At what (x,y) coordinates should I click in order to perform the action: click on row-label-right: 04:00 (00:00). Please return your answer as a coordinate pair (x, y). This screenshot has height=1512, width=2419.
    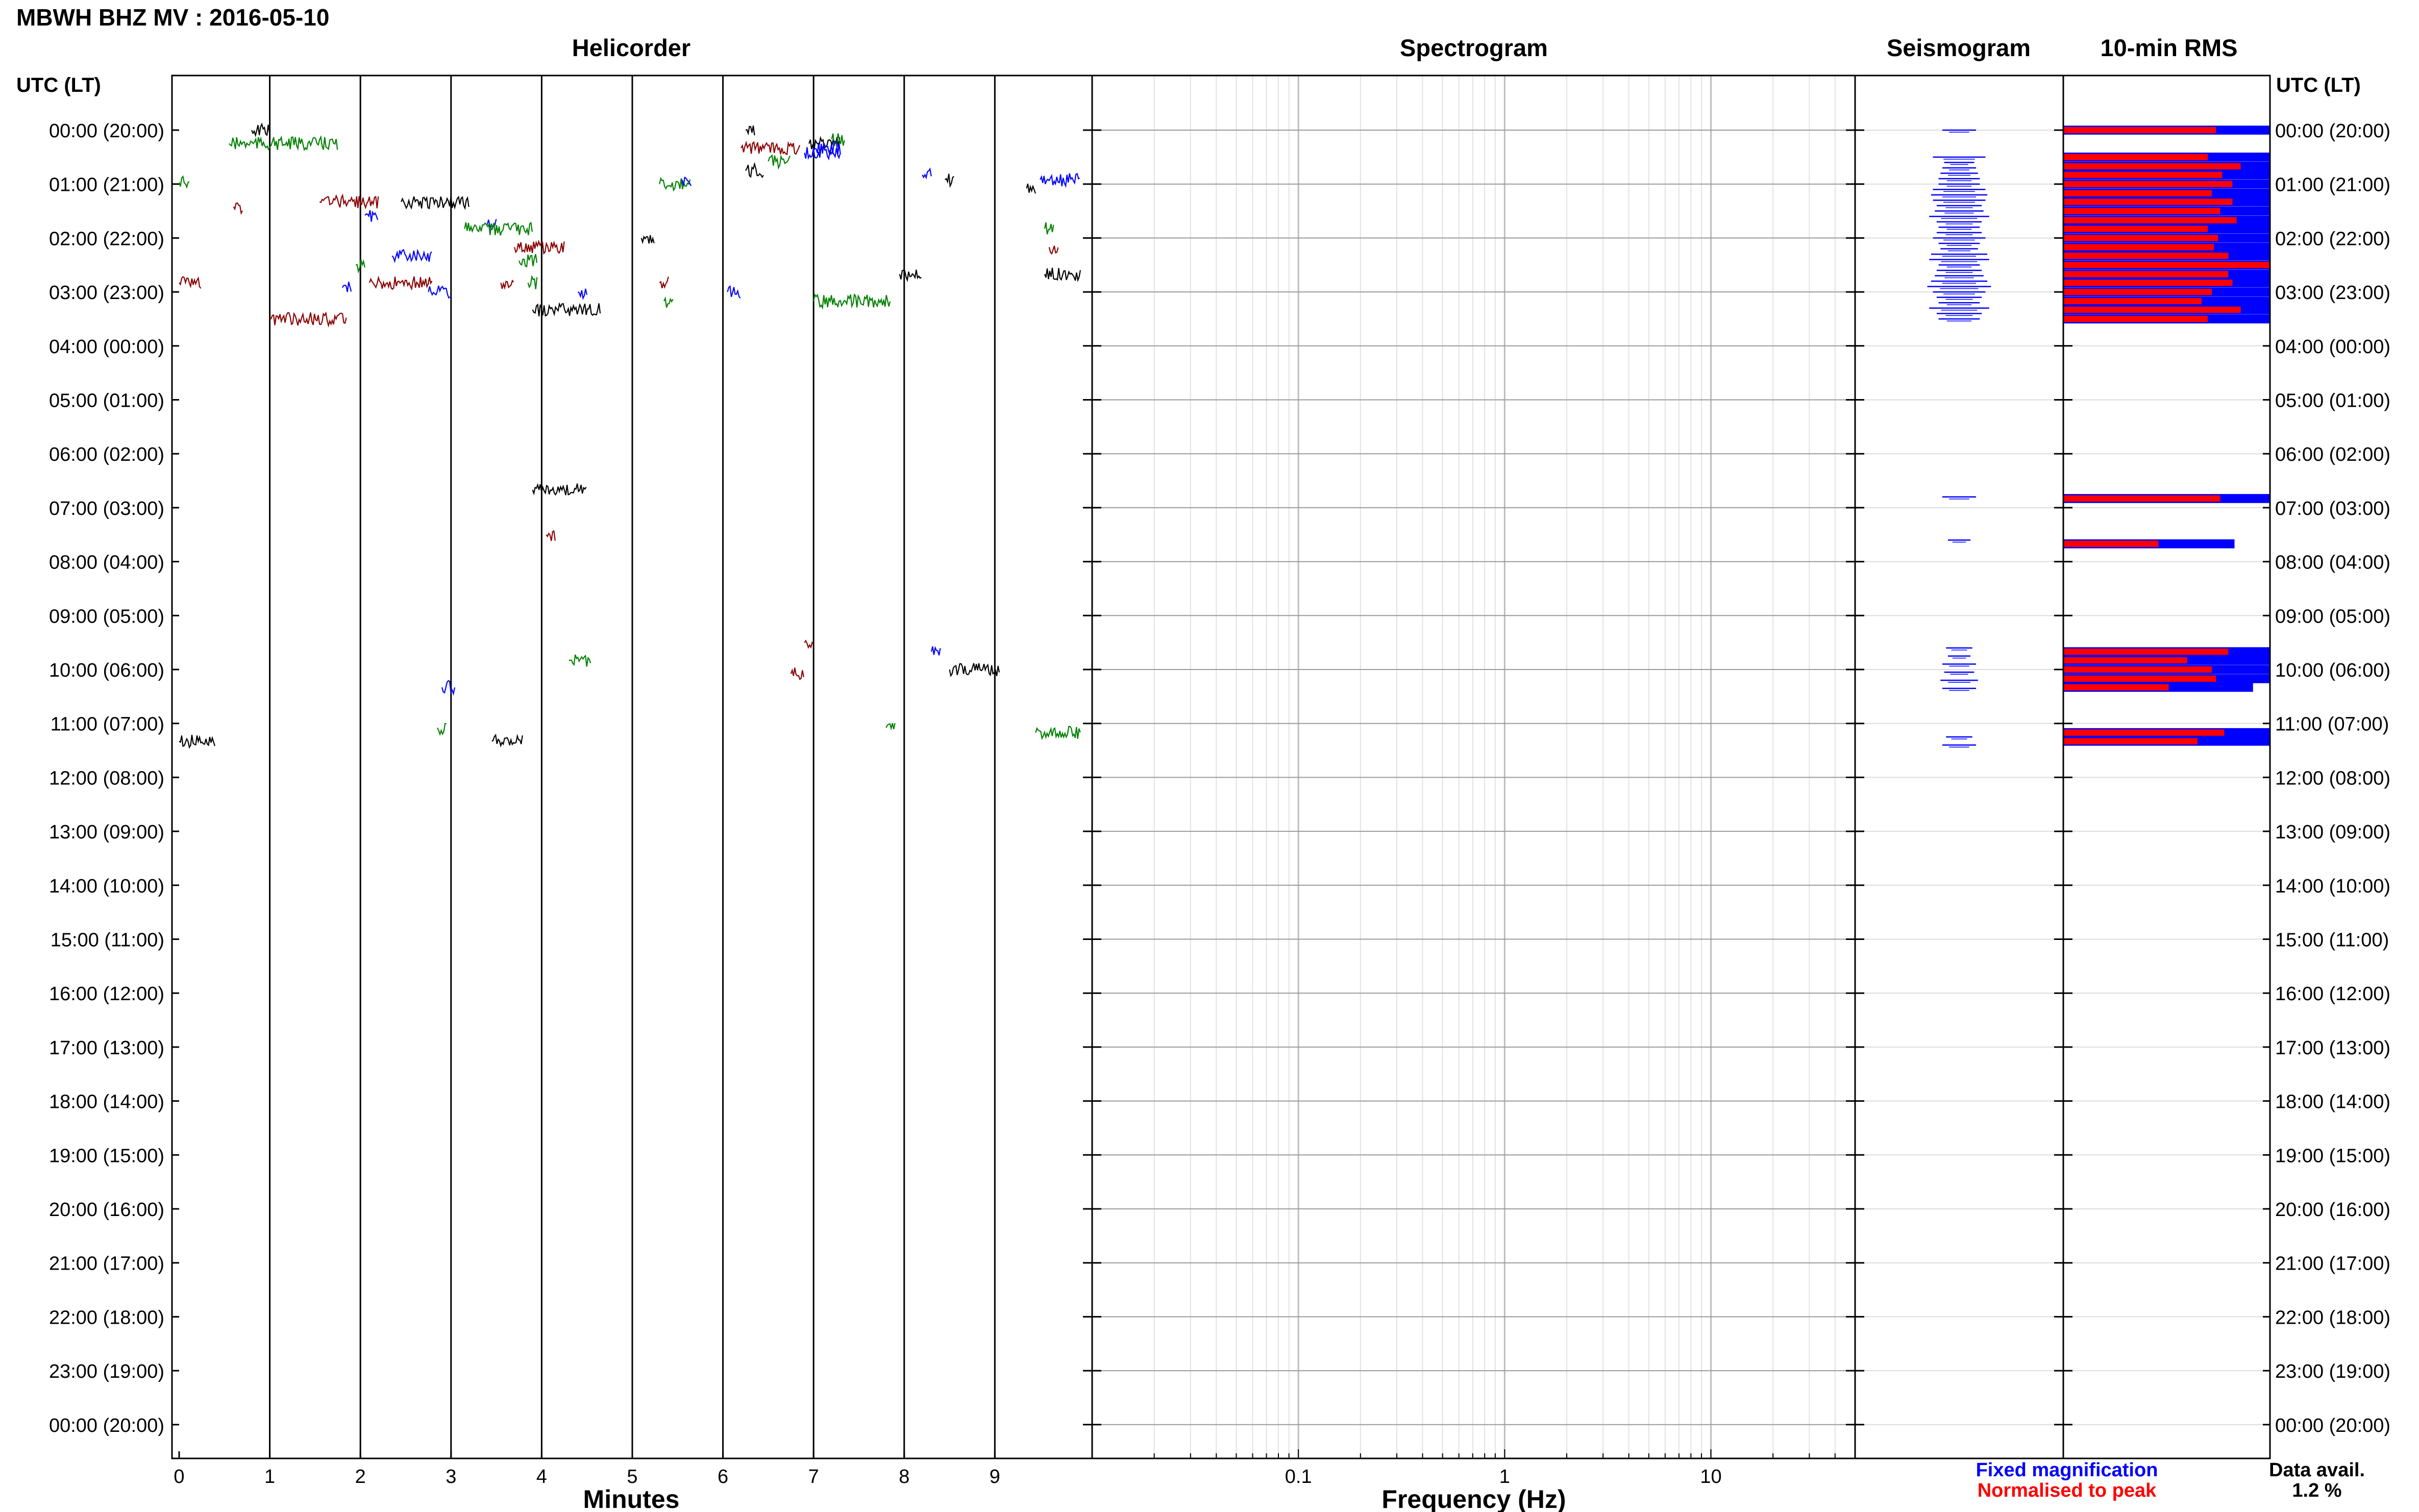
    Looking at the image, I should click on (2332, 347).